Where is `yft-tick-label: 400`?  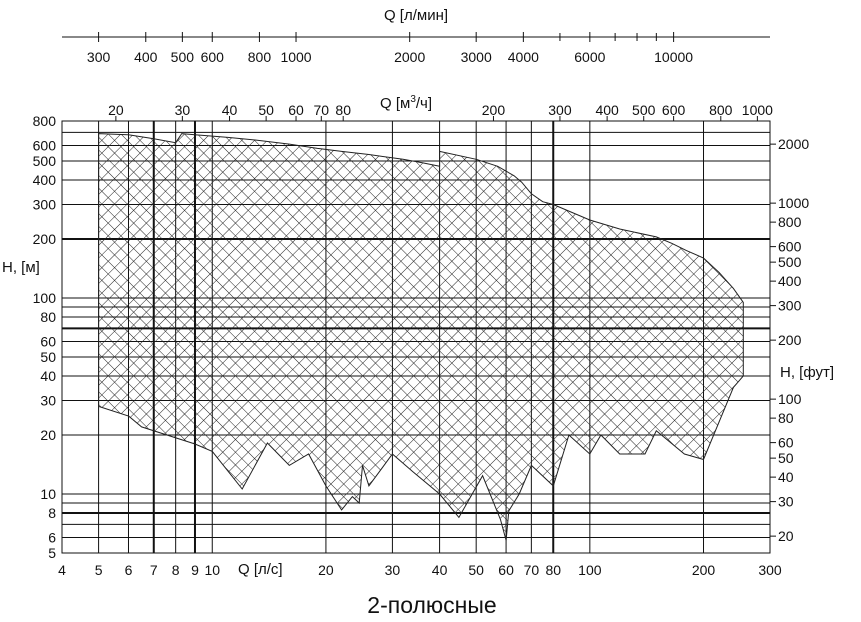 yft-tick-label: 400 is located at coordinates (790, 281).